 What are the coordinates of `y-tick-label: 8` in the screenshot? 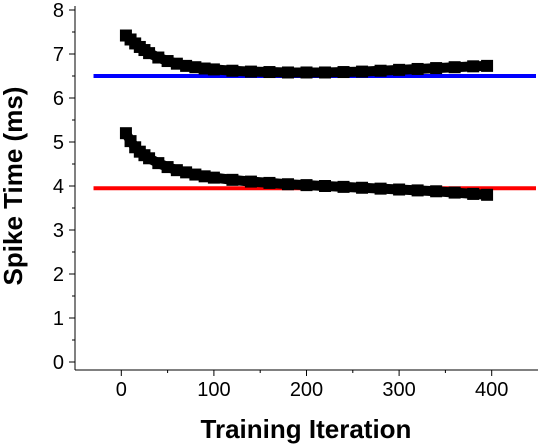 It's located at (58, 11).